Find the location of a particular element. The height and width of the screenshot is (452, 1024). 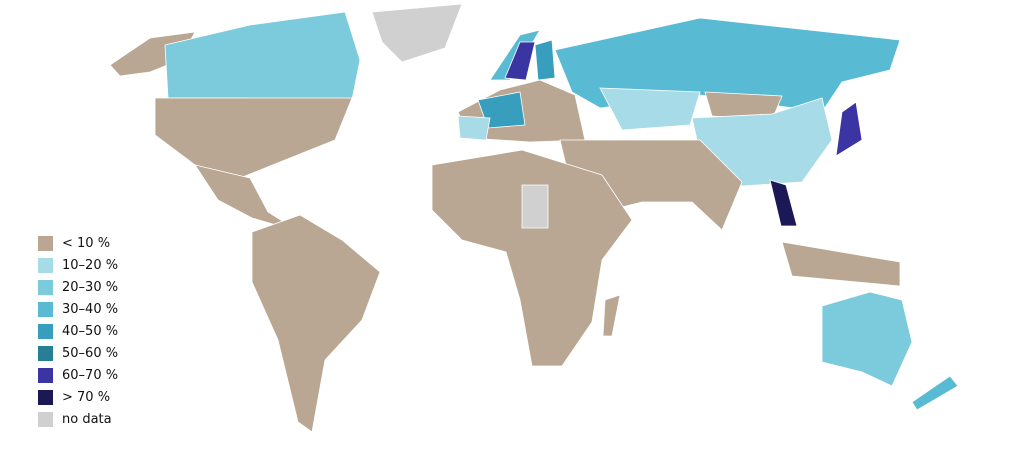

region-iberia is located at coordinates (474, 128).